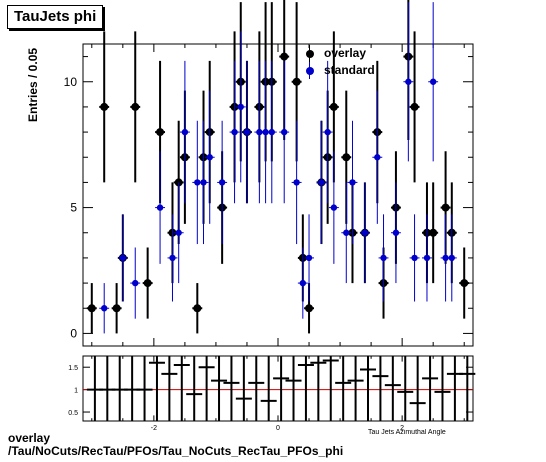 The height and width of the screenshot is (462, 546). I want to click on main-y-tick-label: 10, so click(71, 82).